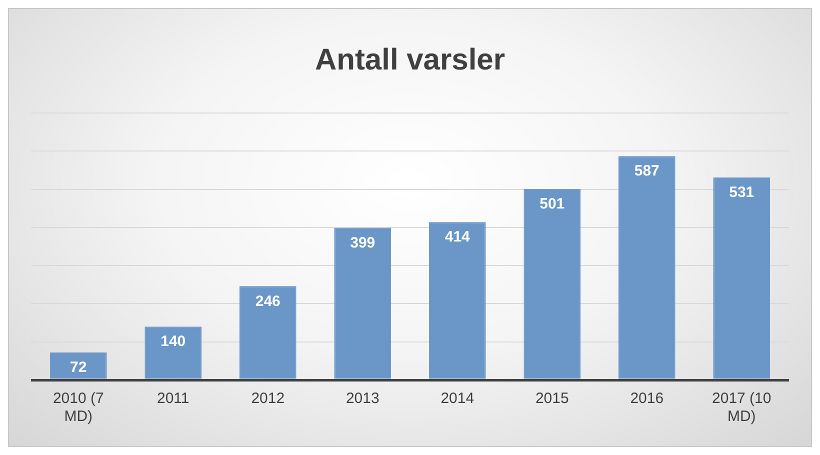 The height and width of the screenshot is (455, 820). I want to click on data-label: 414, so click(457, 237).